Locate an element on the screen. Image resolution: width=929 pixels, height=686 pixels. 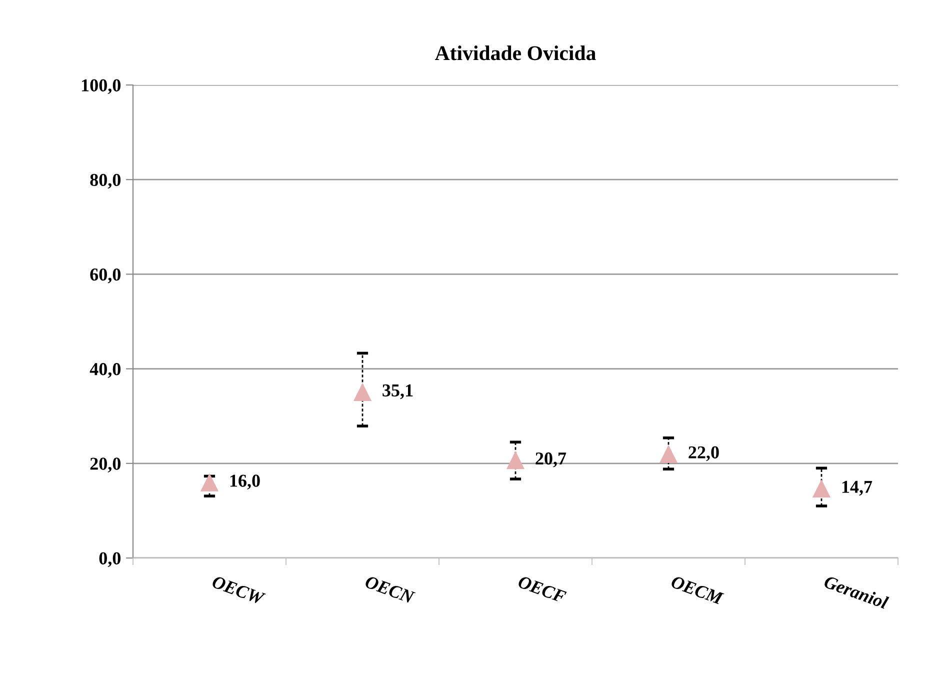
x-tick-label: OECN is located at coordinates (390, 589).